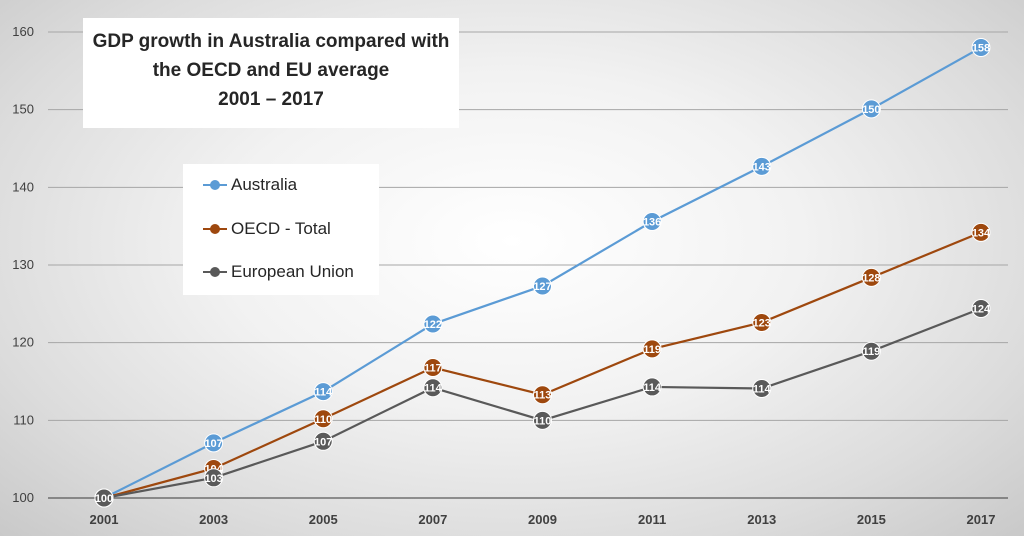 The image size is (1024, 536). Describe the element at coordinates (432, 519) in the screenshot. I see `x-tick-label: 2007` at that location.